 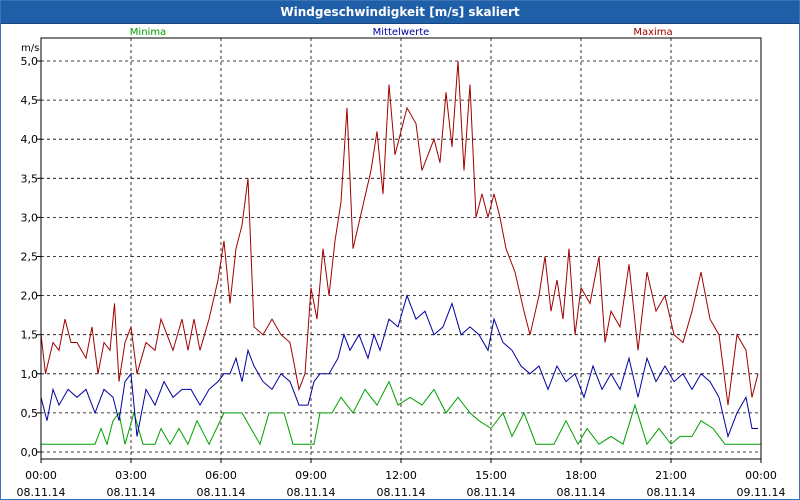 I want to click on series-line-minima, so click(x=401, y=413).